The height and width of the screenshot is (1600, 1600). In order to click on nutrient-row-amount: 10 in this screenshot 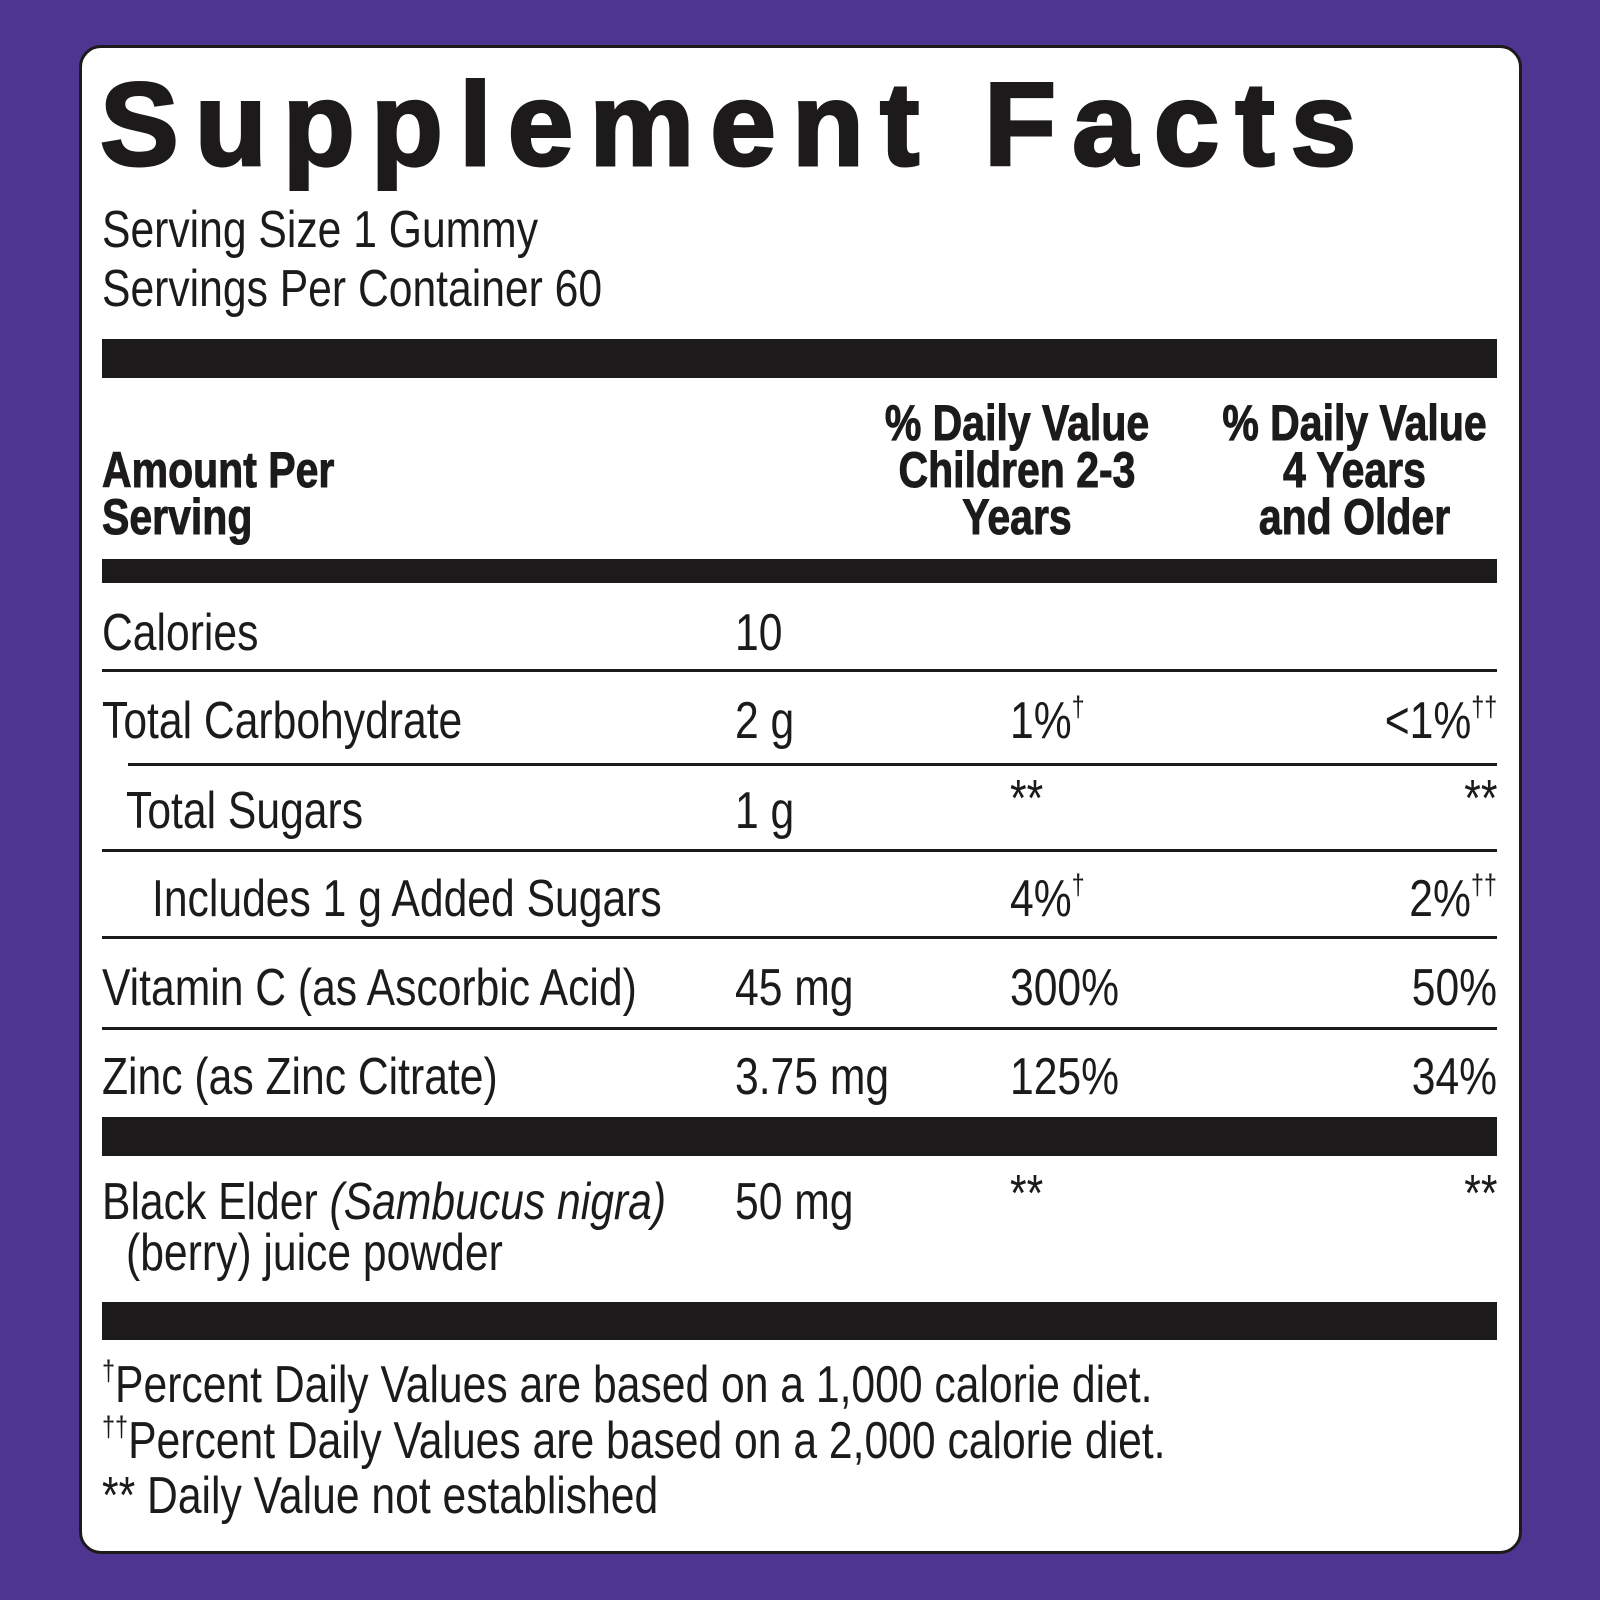, I will do `click(759, 633)`.